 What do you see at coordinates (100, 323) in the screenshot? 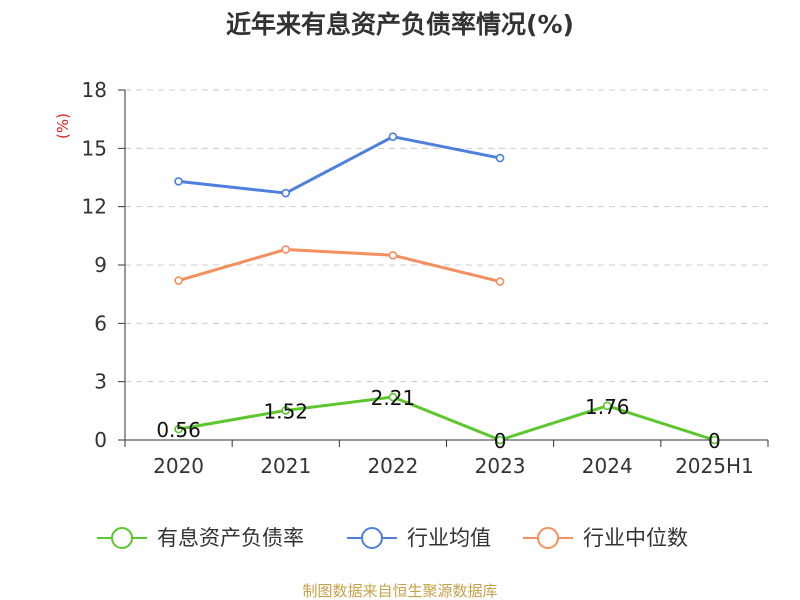
I see `y-tick-label: 6` at bounding box center [100, 323].